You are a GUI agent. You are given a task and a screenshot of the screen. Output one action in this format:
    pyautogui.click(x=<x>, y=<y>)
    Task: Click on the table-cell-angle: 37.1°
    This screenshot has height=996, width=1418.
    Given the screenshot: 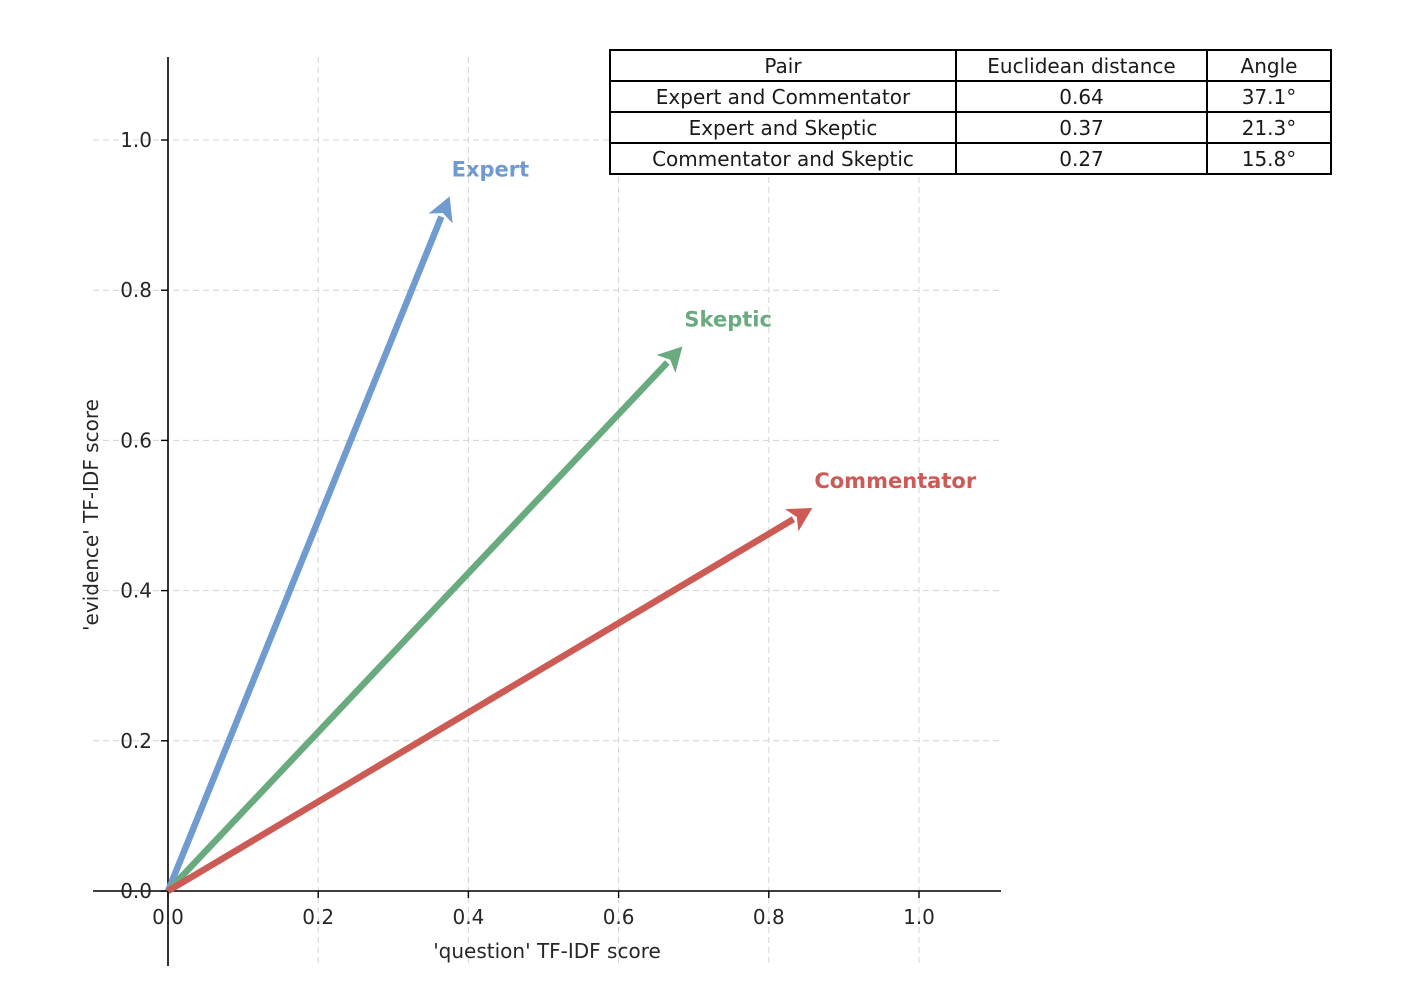 What is the action you would take?
    pyautogui.click(x=1269, y=96)
    